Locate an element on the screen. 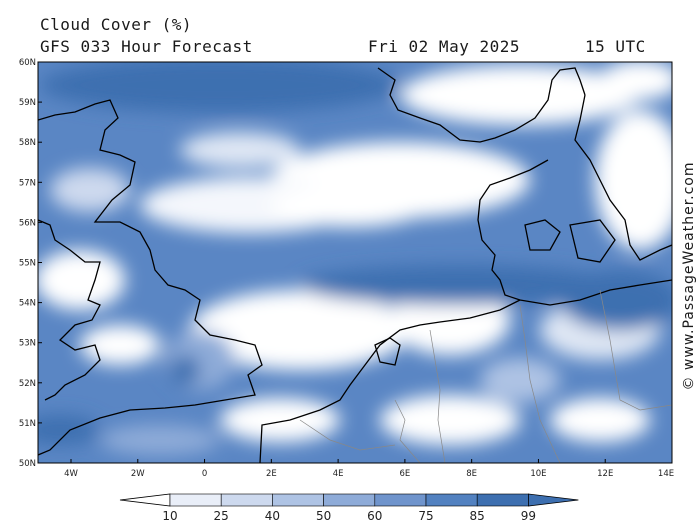 The image size is (700, 525). lat-label: 60N is located at coordinates (27, 63).